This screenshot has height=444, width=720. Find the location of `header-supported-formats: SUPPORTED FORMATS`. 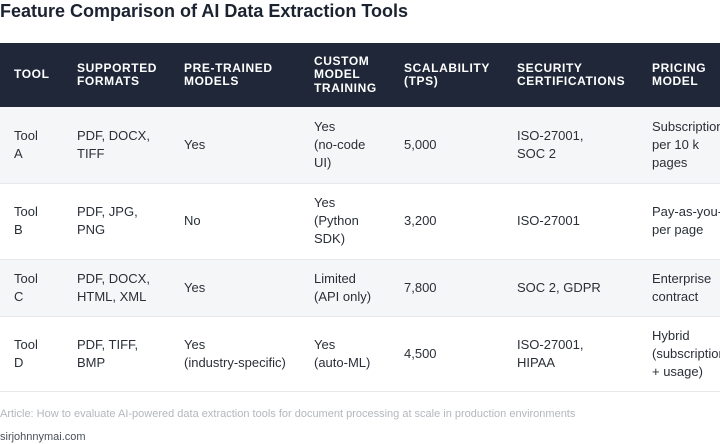

header-supported-formats: SUPPORTED FORMATS is located at coordinates (116, 75).